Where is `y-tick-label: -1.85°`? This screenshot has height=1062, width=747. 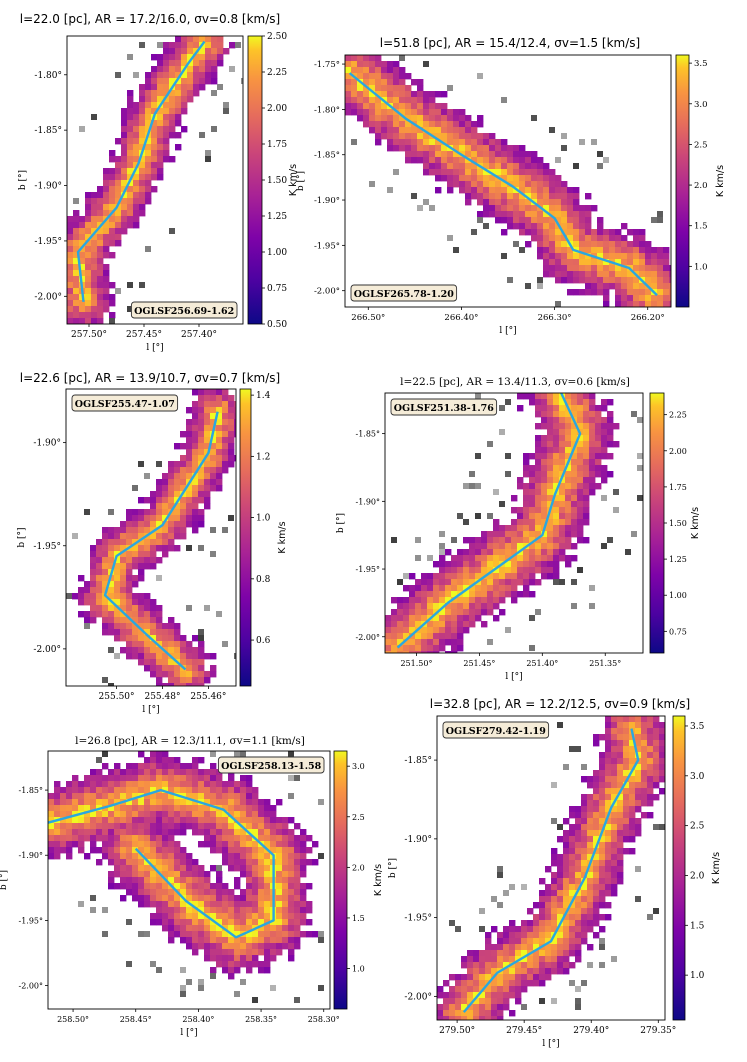
y-tick-label: -1.85° is located at coordinates (30, 790).